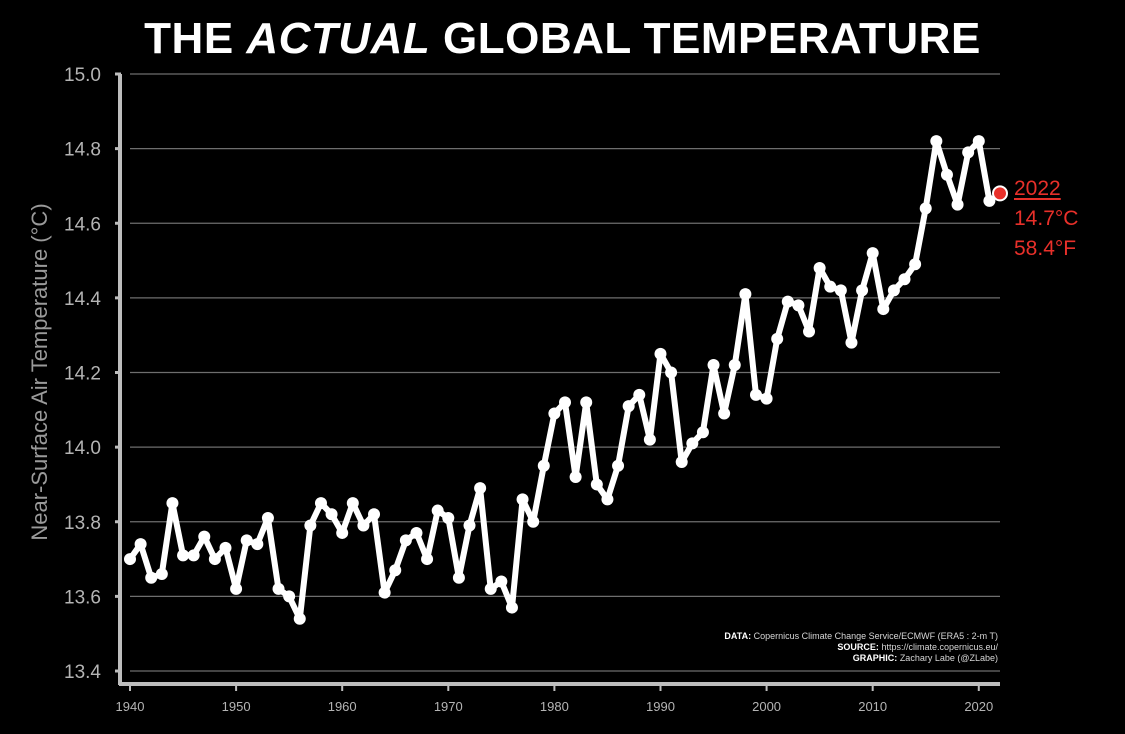 The image size is (1125, 734). I want to click on x-tick-labels: 1940 1950 1960 1970 1980 1990 2000 2010 2020, so click(554, 699).